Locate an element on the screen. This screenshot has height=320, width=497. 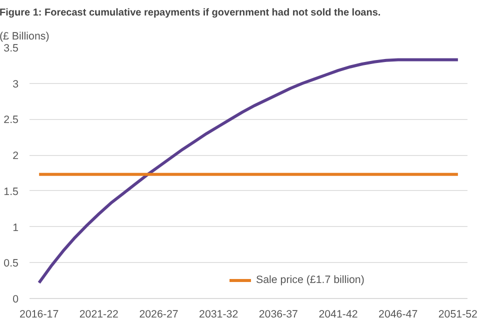
y-tick-label: 0 is located at coordinates (15, 300).